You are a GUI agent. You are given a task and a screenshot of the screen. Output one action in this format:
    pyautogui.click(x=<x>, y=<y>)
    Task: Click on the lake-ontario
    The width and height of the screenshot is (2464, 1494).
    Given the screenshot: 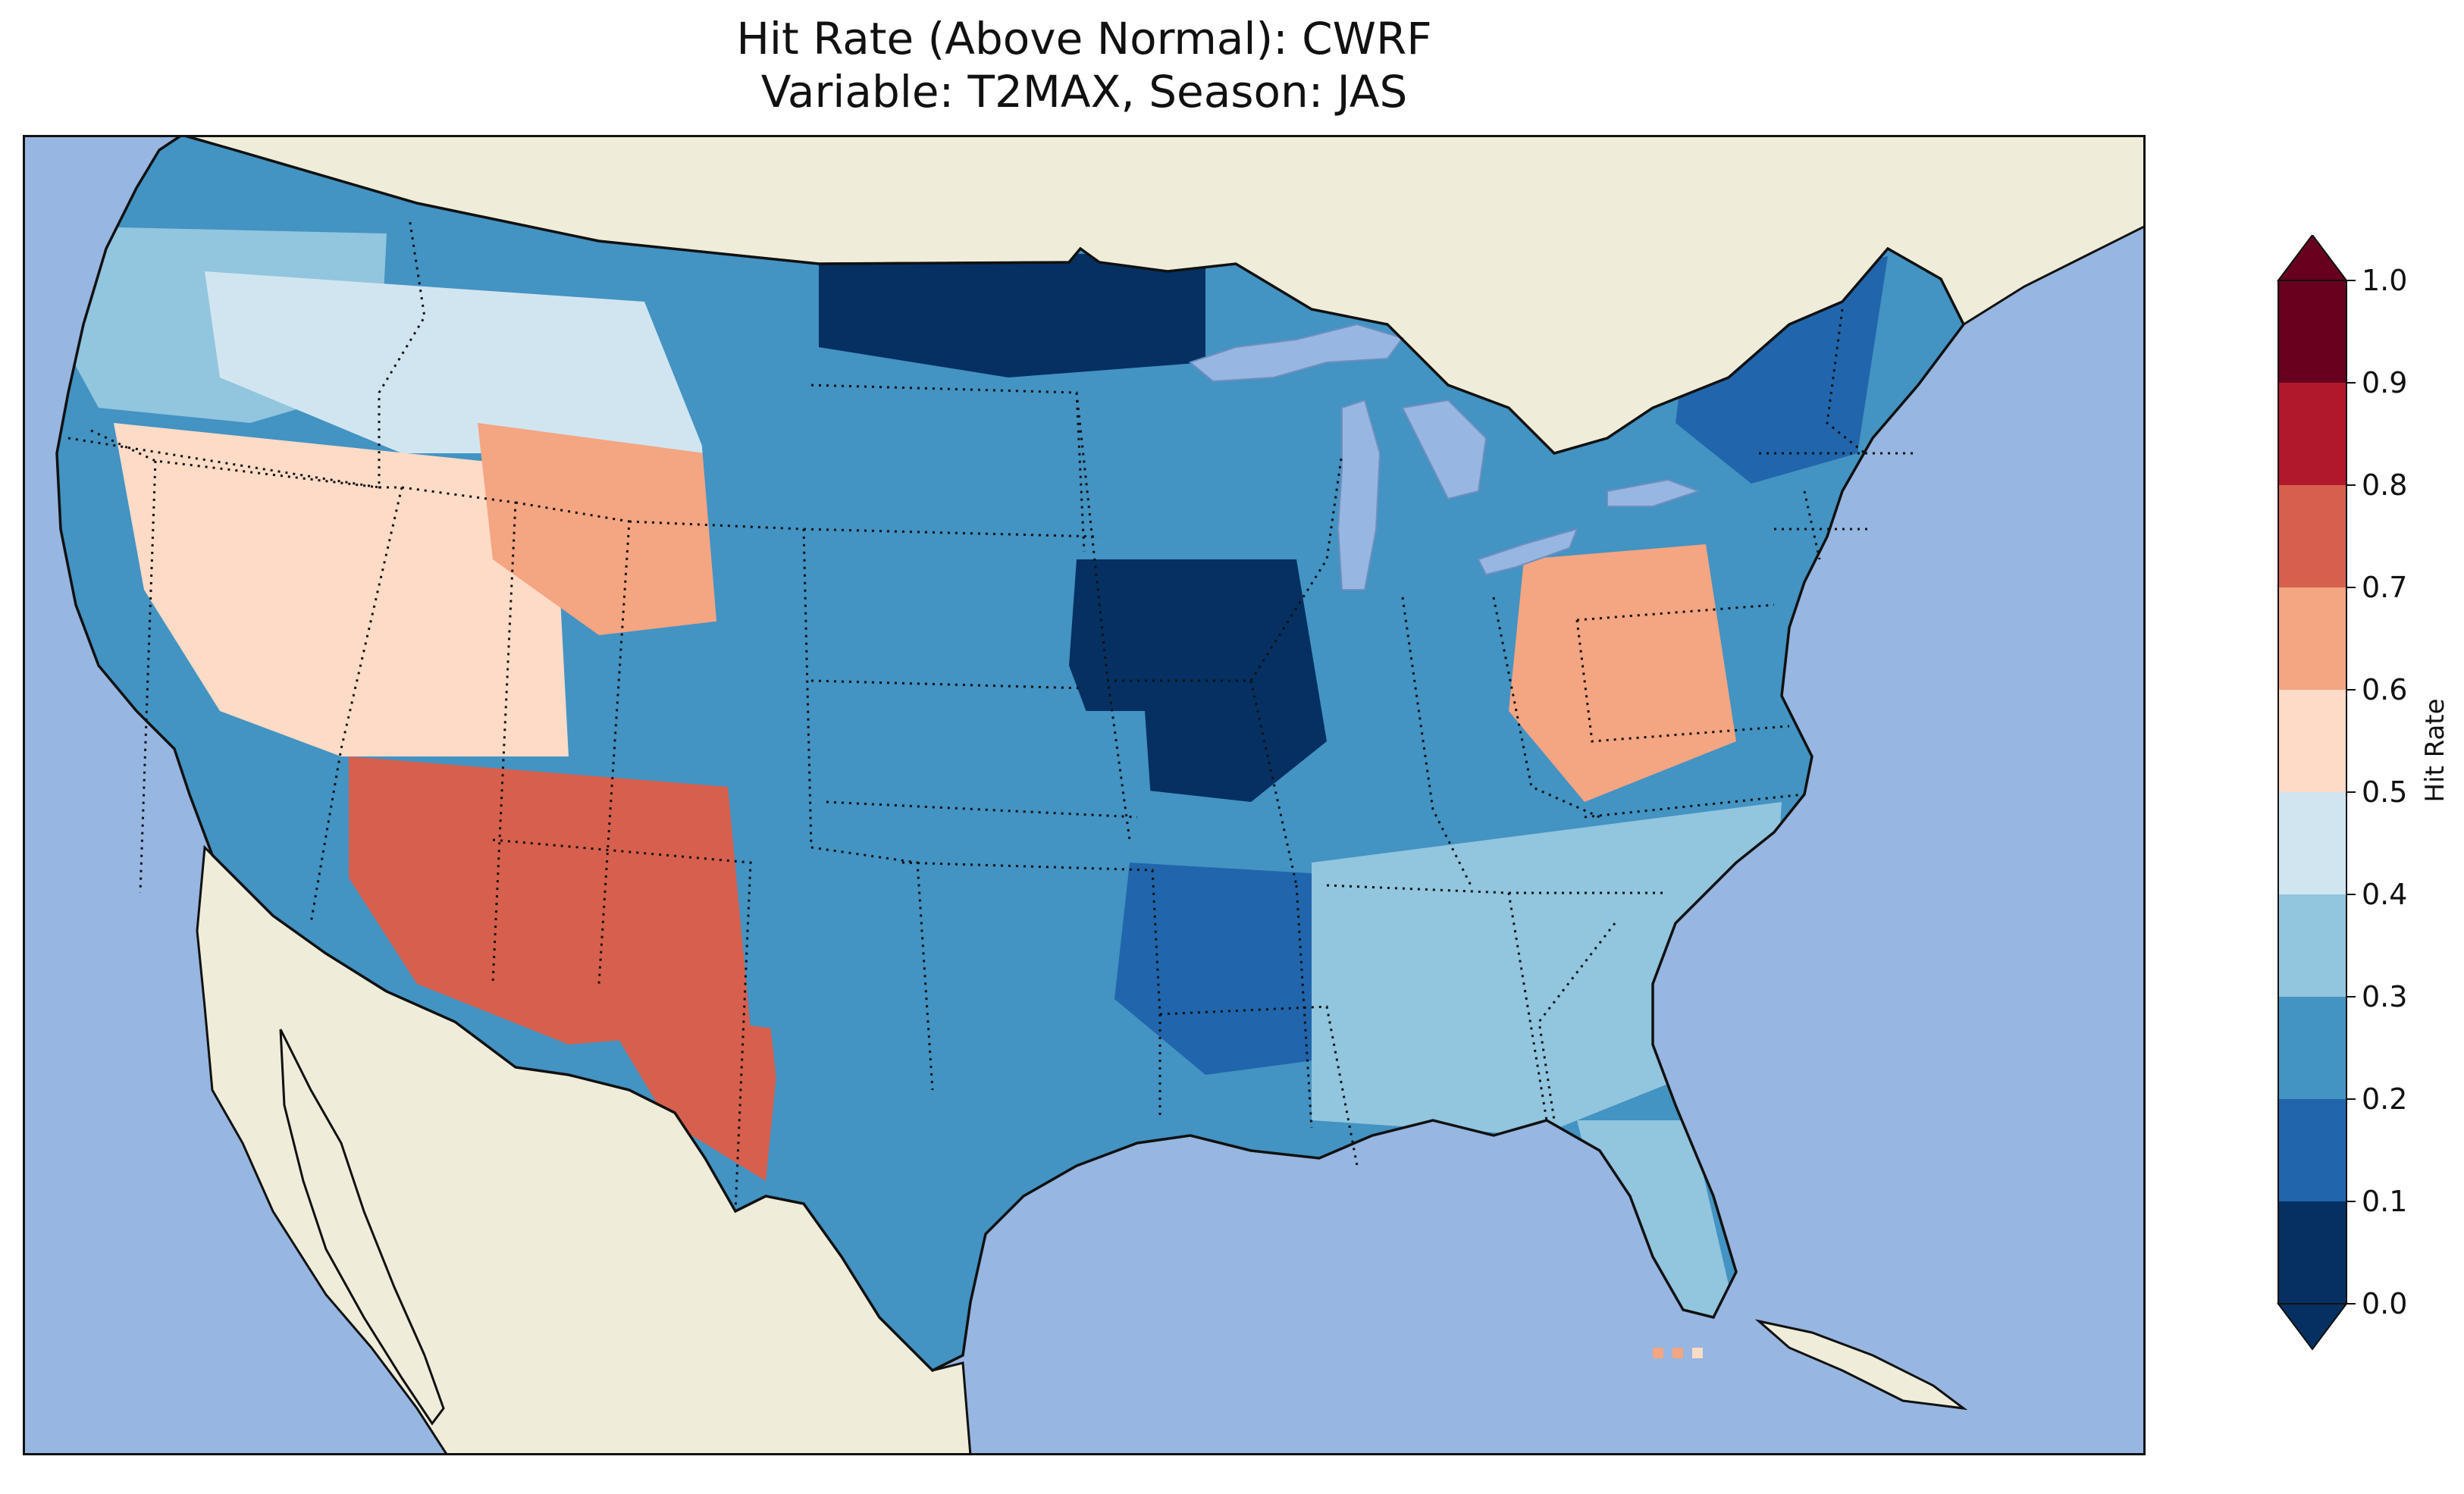 What is the action you would take?
    pyautogui.click(x=1654, y=492)
    